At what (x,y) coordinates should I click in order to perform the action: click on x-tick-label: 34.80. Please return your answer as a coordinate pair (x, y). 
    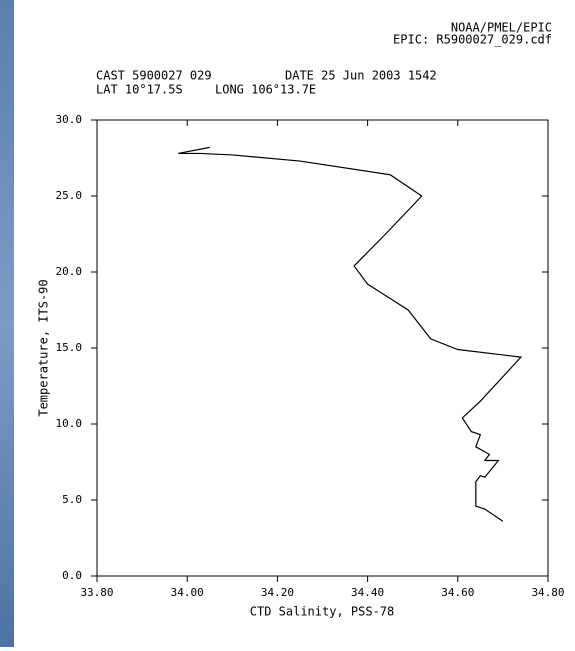
    Looking at the image, I should click on (547, 592).